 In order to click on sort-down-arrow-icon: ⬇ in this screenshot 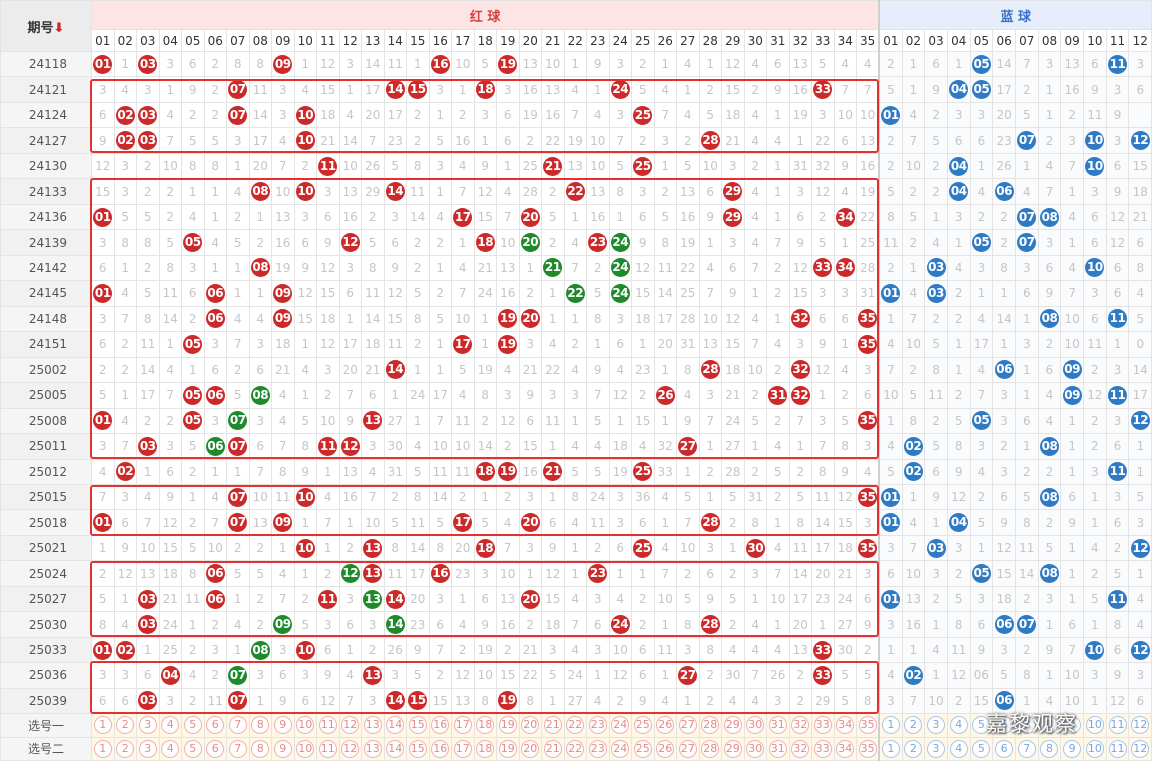, I will do `click(59, 28)`.